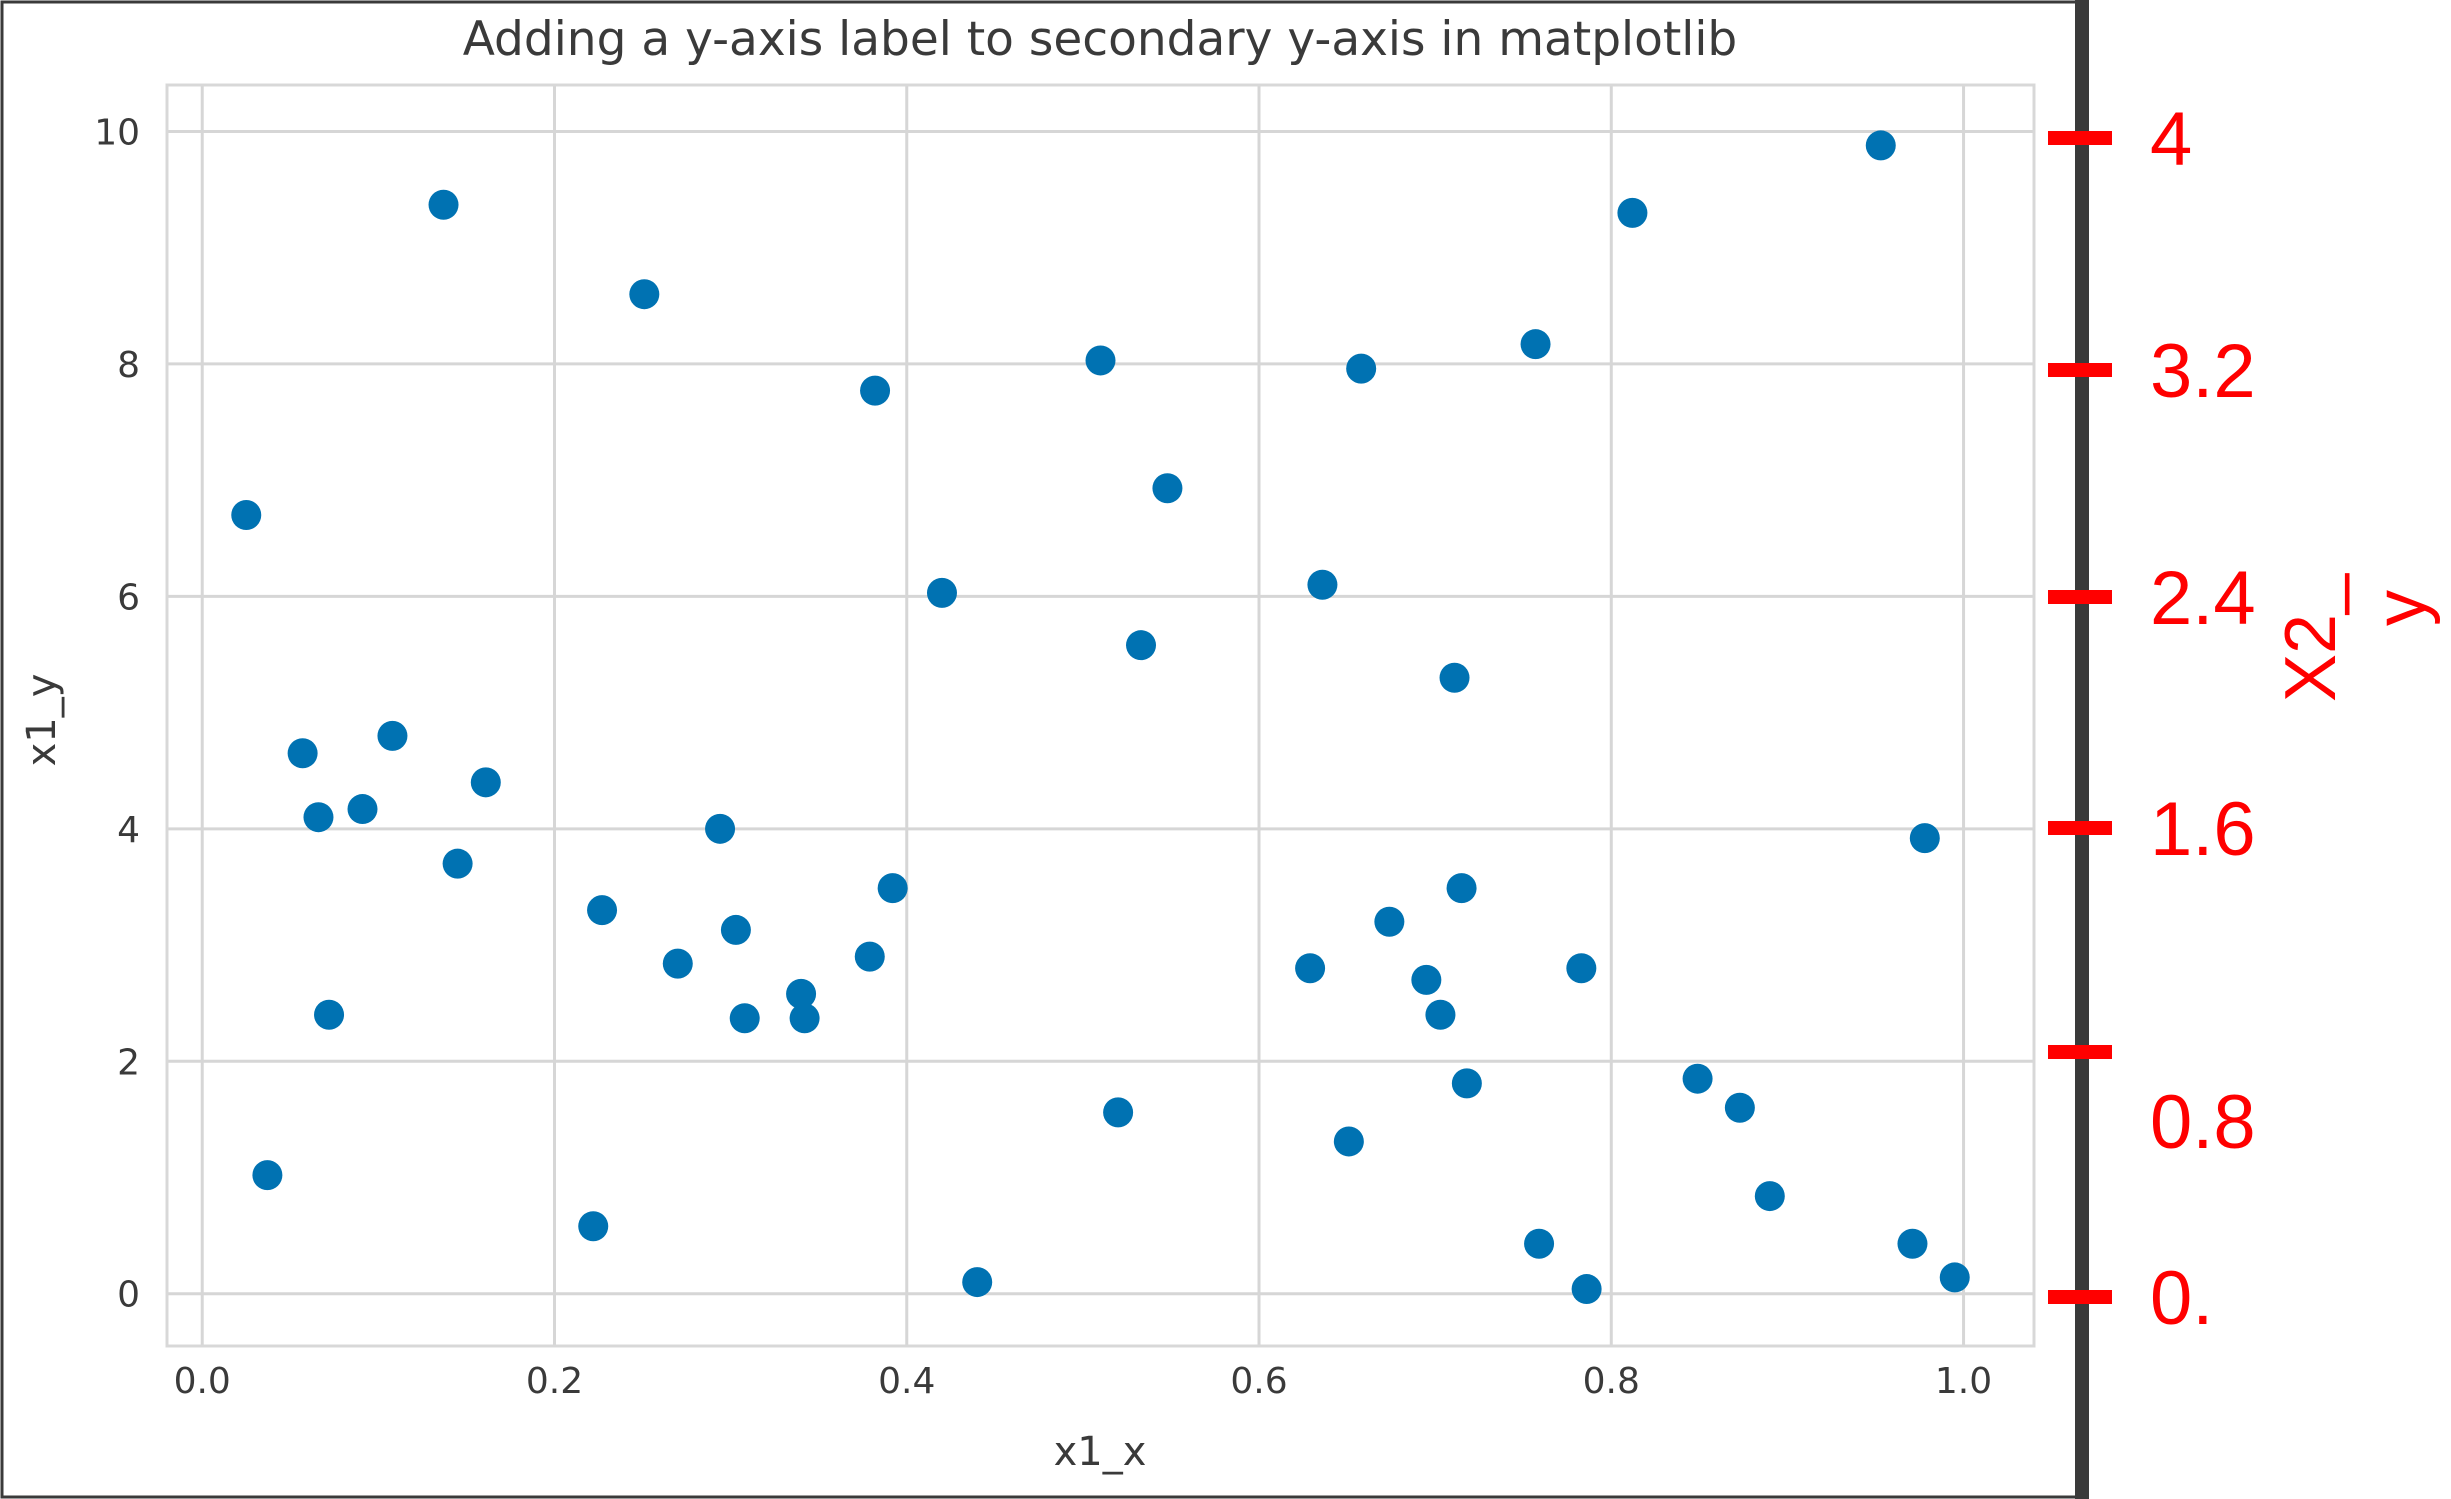  Describe the element at coordinates (2203, 371) in the screenshot. I see `secondary-tick-label: 3.2` at that location.